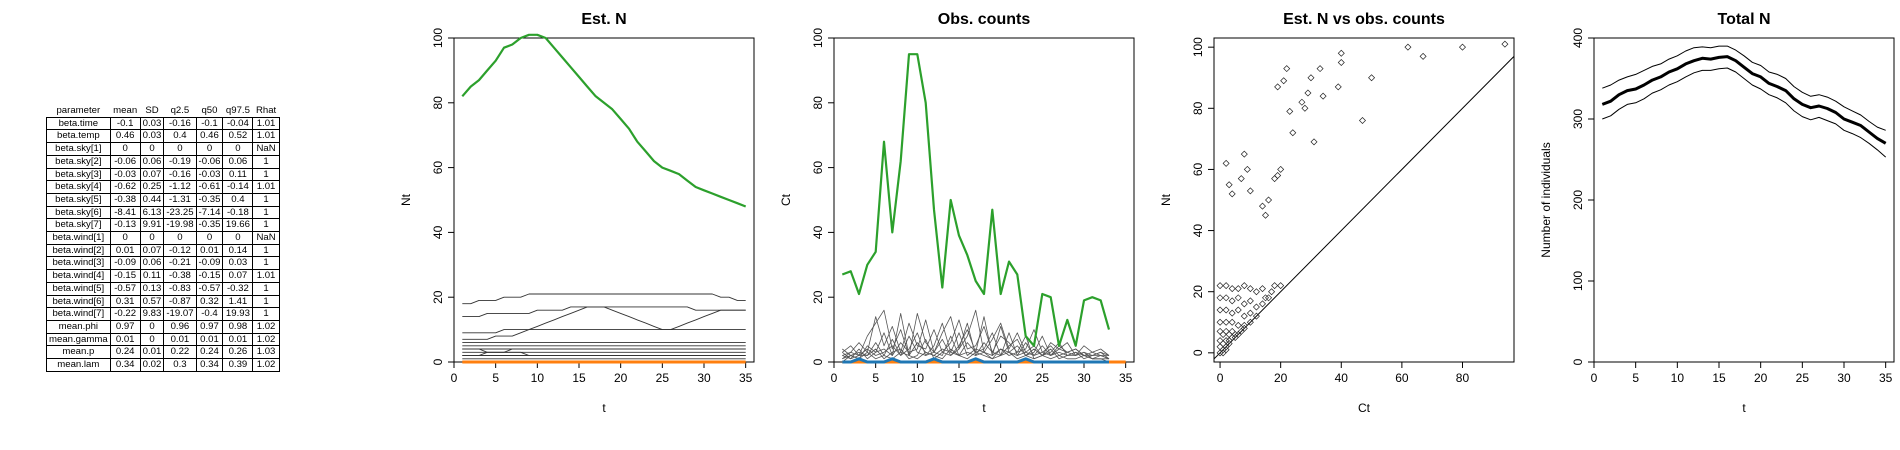  What do you see at coordinates (163, 174) in the screenshot?
I see `table-row: beta.sky[3] -0.03 0.07 -0.16 -0.03 0.11 1` at bounding box center [163, 174].